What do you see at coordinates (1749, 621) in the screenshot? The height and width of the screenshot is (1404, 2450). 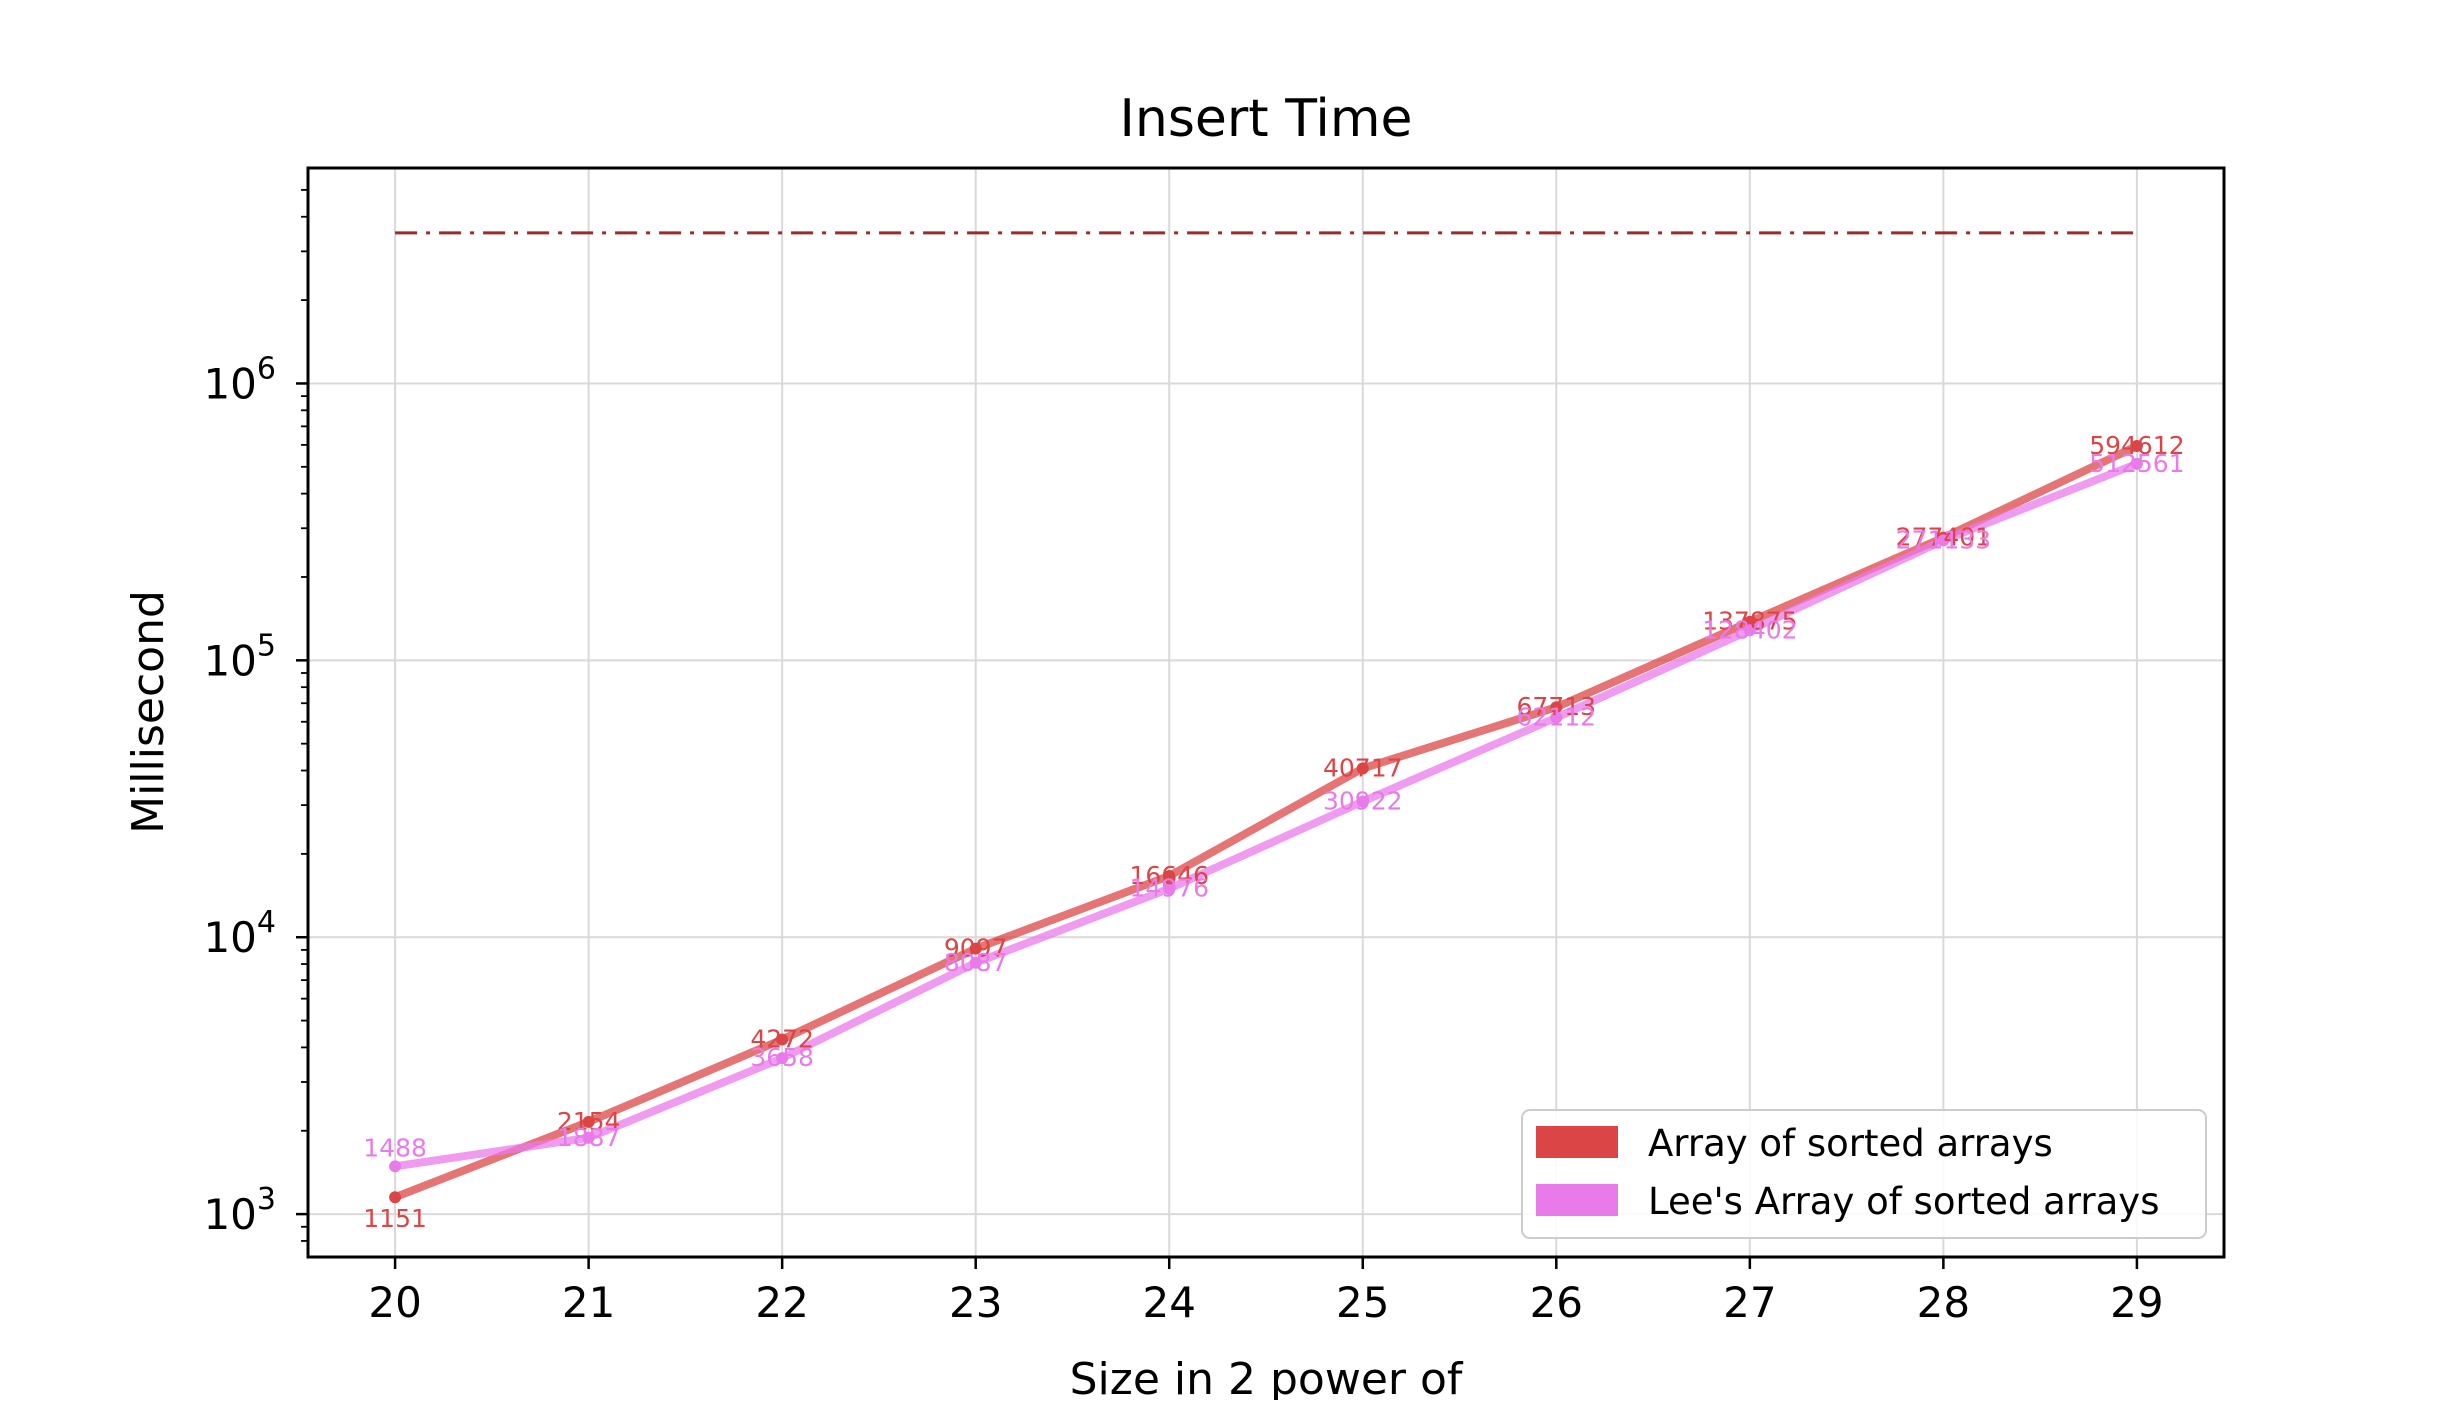 I see `data-label-array-of-sorted-arrays: 137875` at bounding box center [1749, 621].